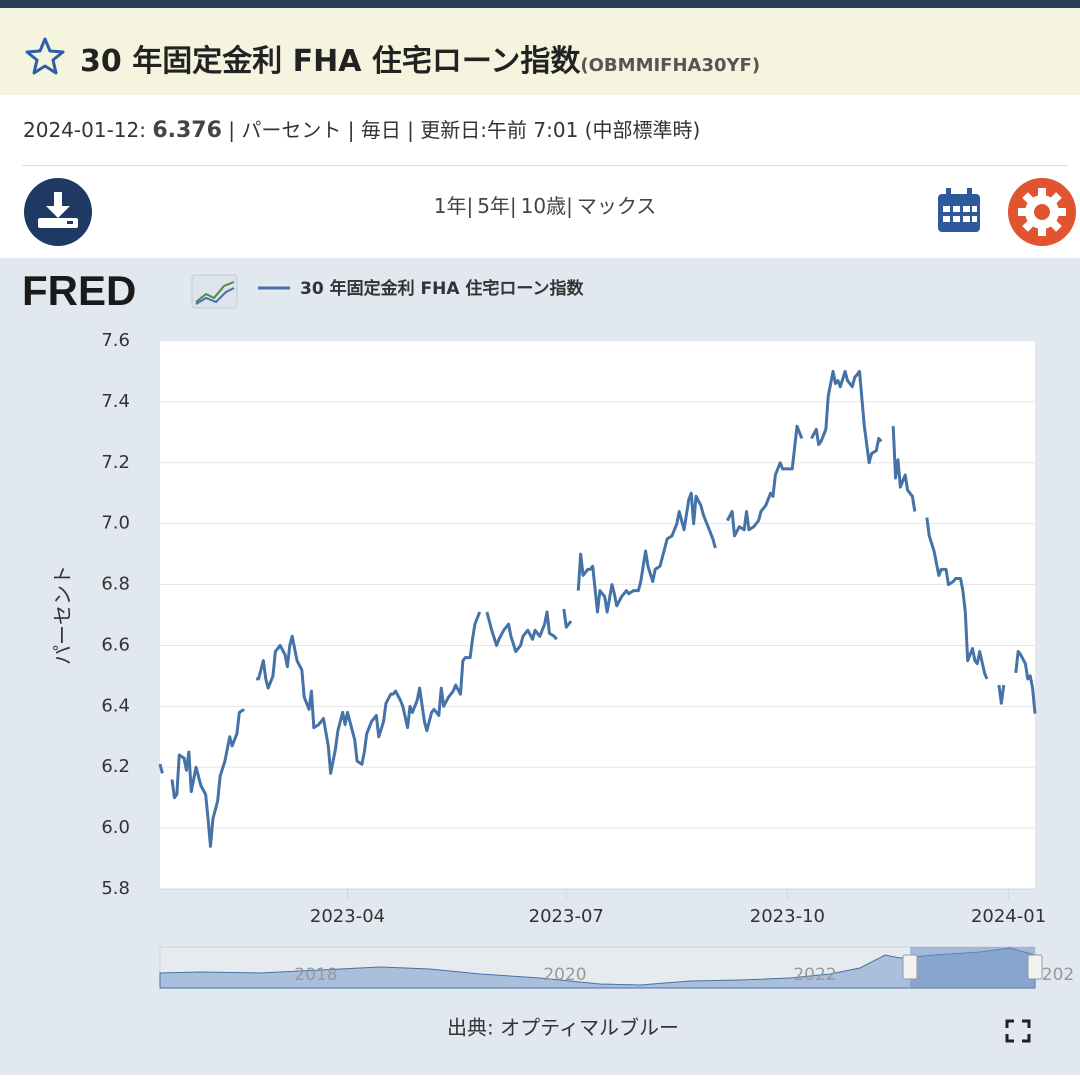 The image size is (1080, 1080). Describe the element at coordinates (497, 206) in the screenshot. I see `range-link: 5年|` at that location.